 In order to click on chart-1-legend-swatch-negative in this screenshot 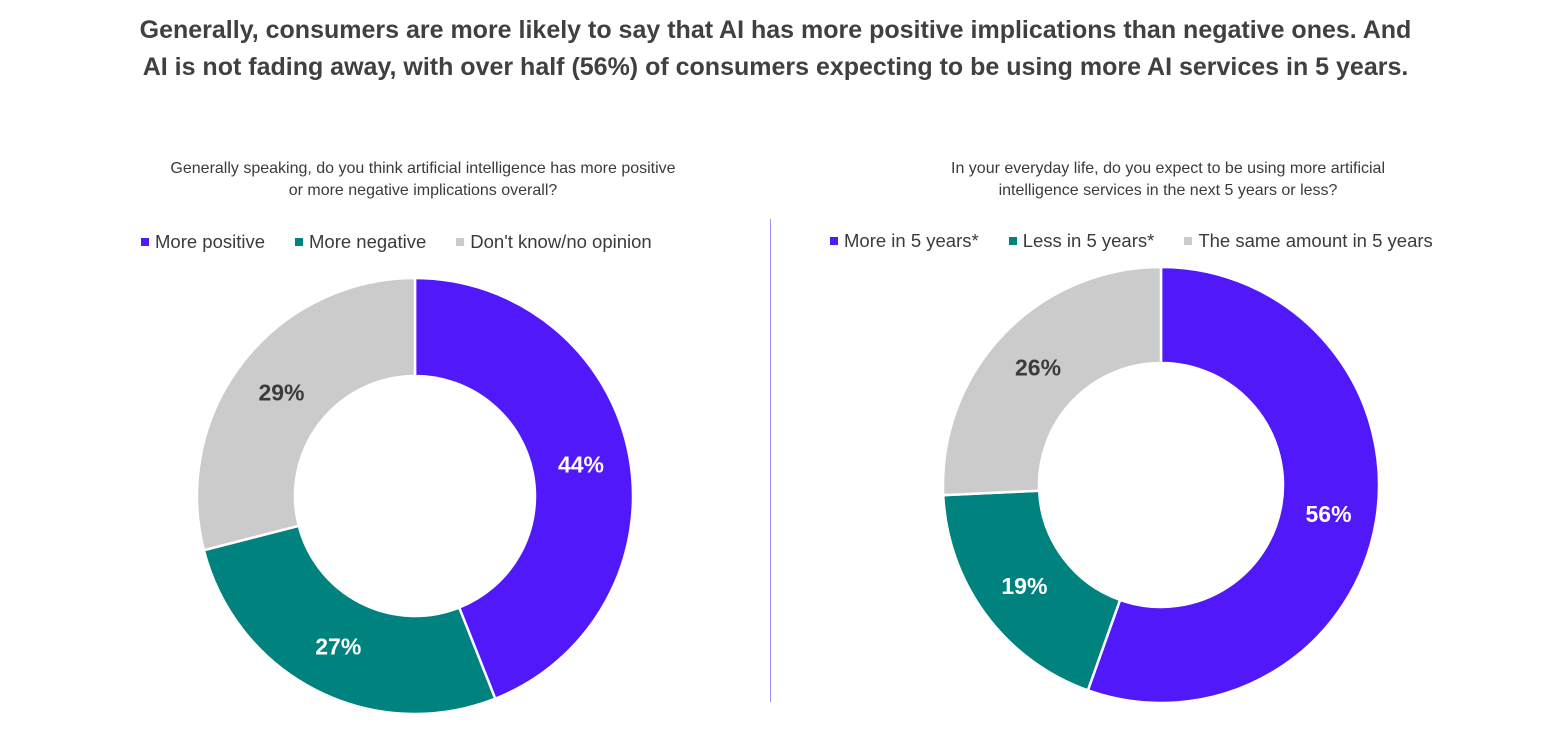, I will do `click(299, 242)`.